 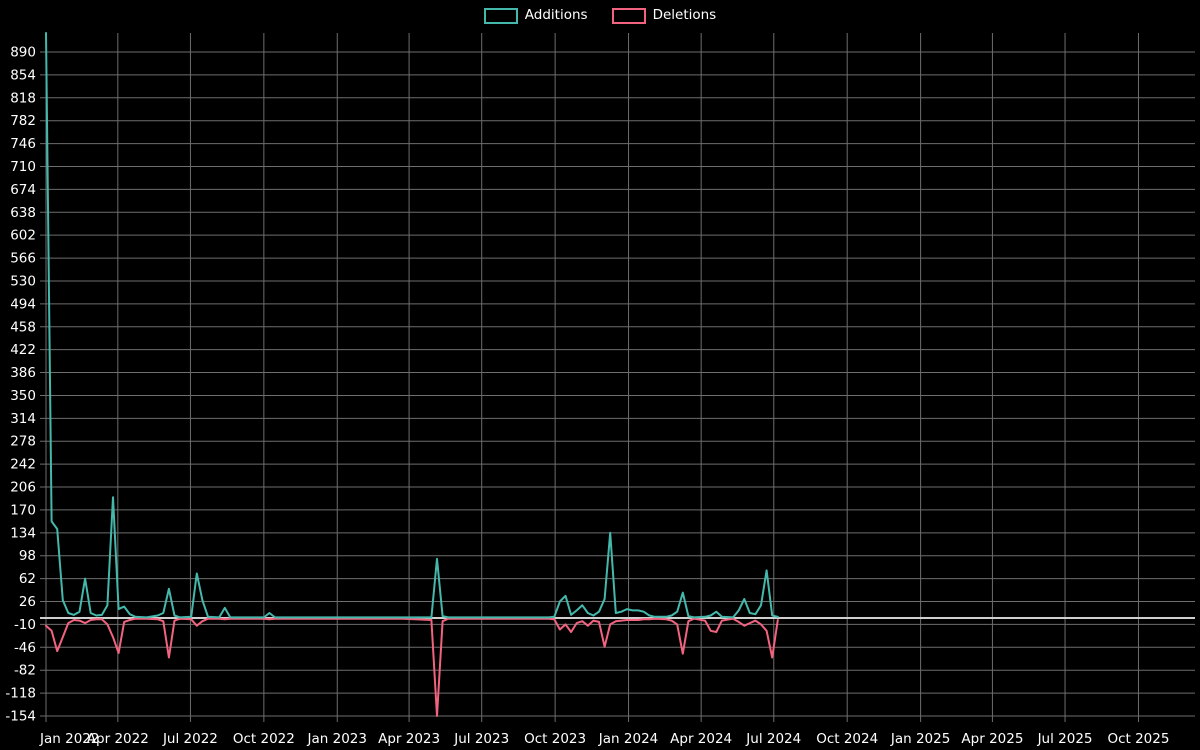 What do you see at coordinates (23, 350) in the screenshot?
I see `y-tick-label: 422` at bounding box center [23, 350].